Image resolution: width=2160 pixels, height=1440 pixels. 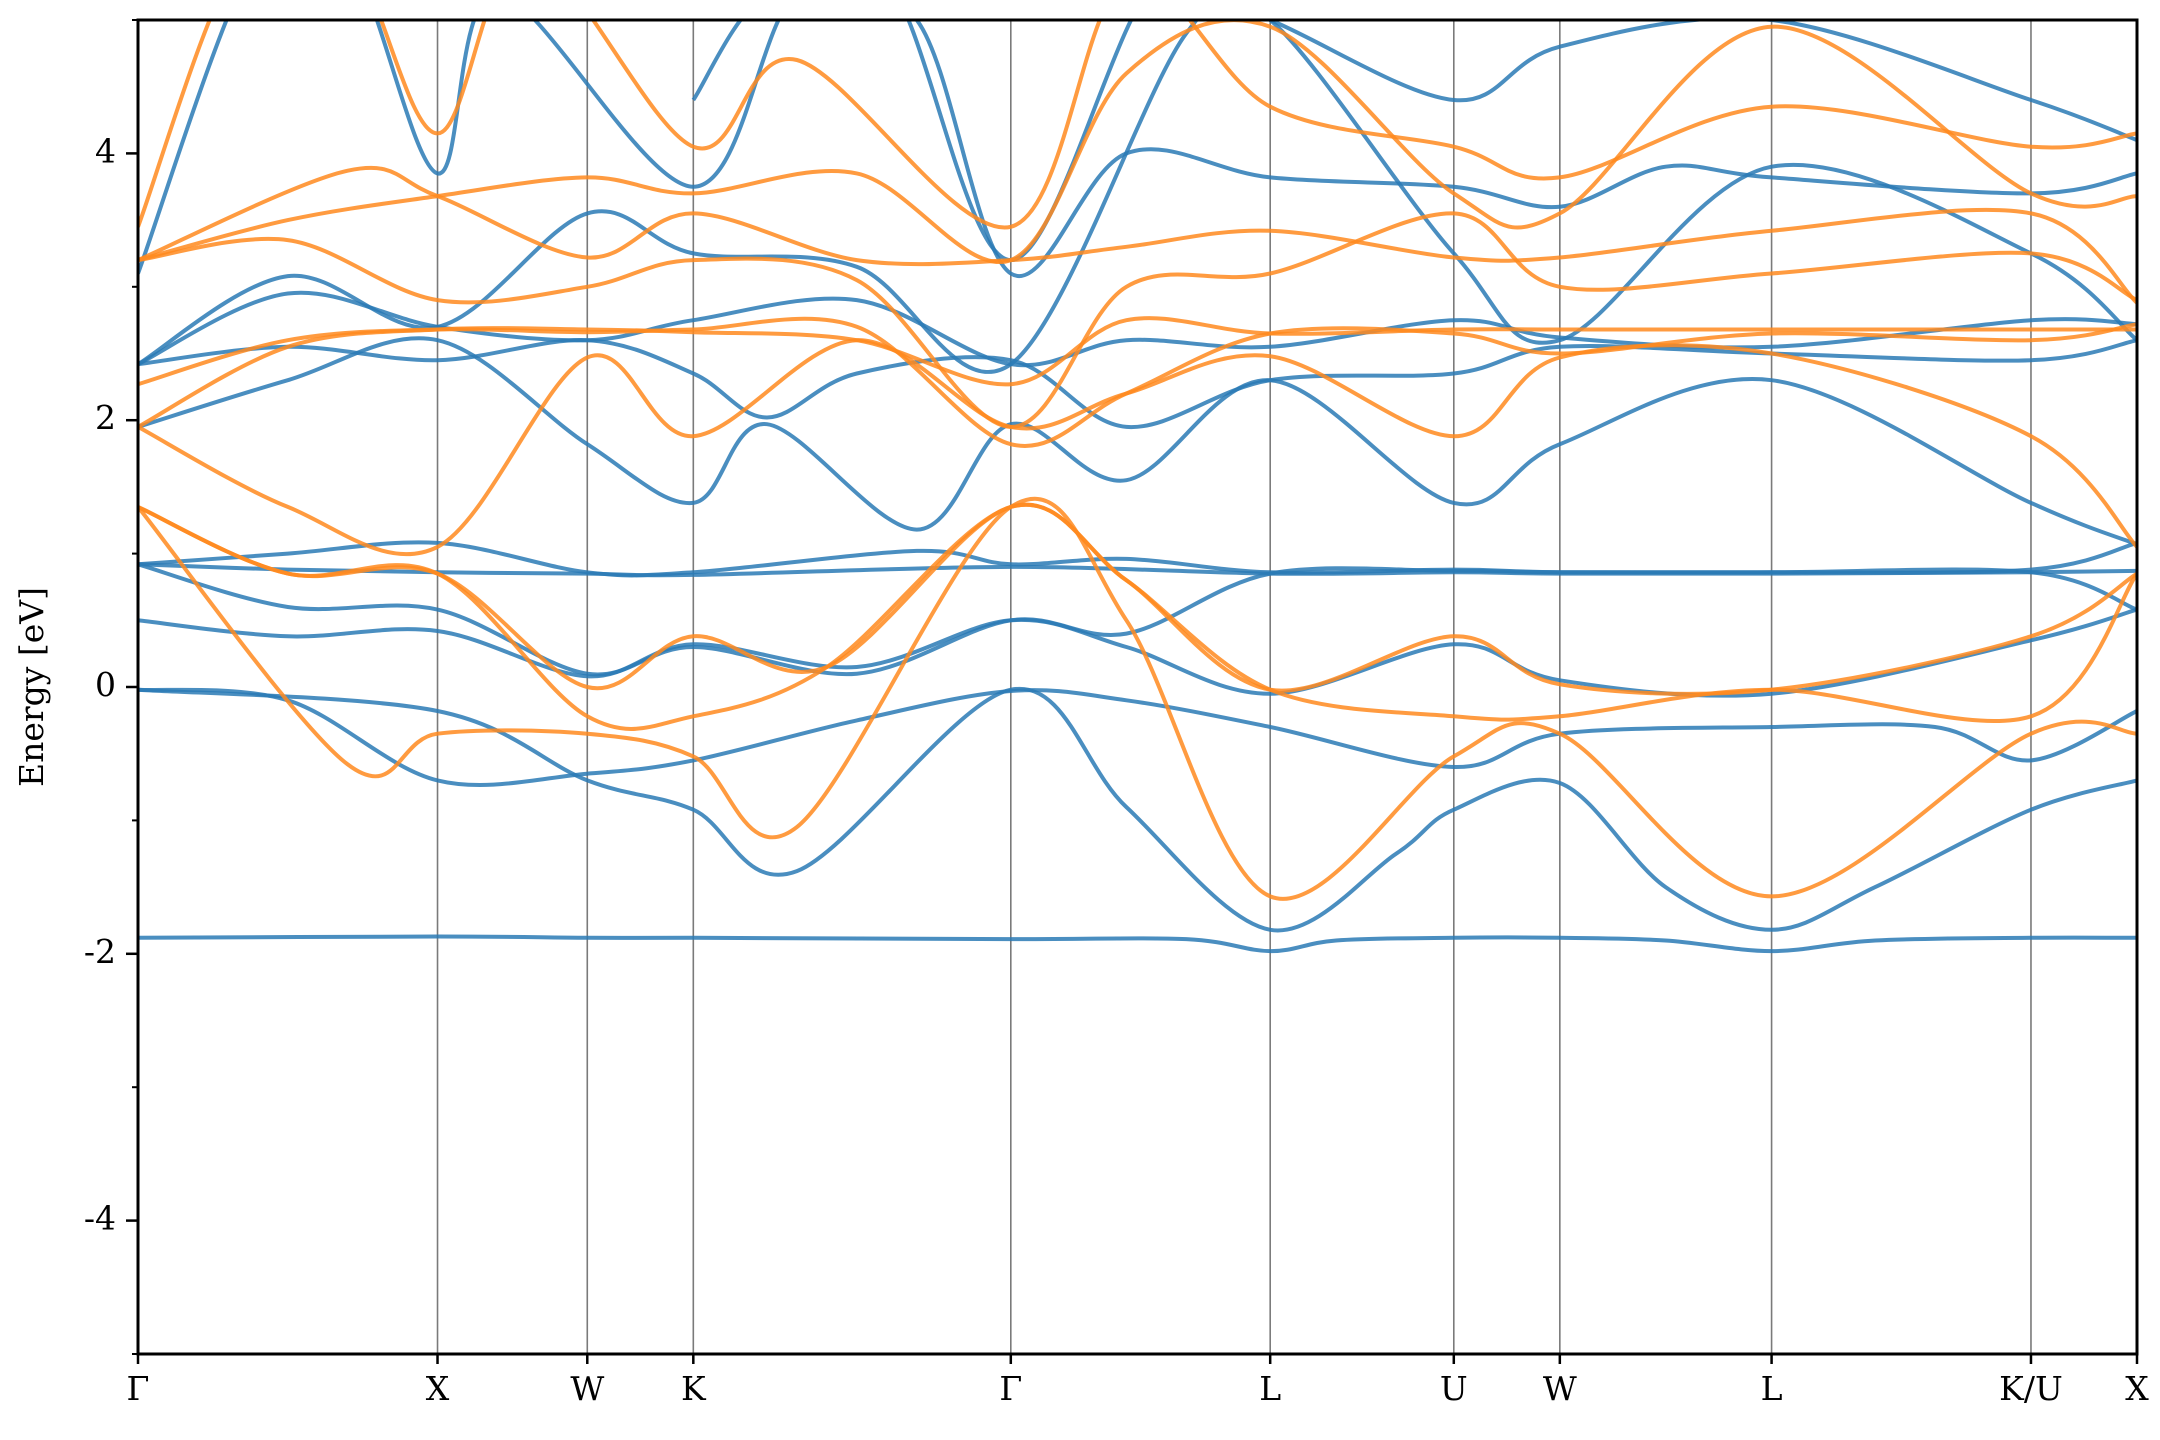 What do you see at coordinates (2031, 1388) in the screenshot?
I see `x-tick-label: K/U` at bounding box center [2031, 1388].